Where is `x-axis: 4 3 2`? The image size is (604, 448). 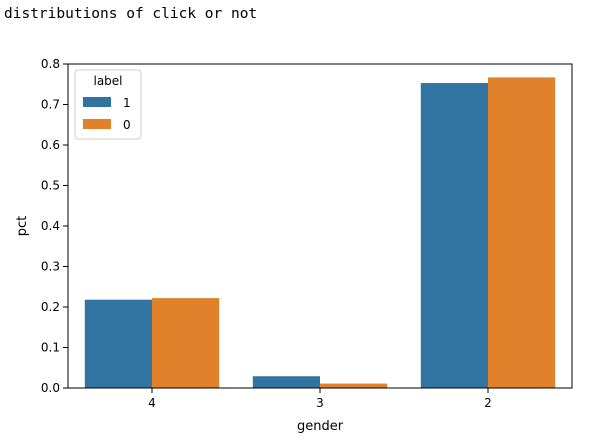 x-axis: 4 3 2 is located at coordinates (320, 399).